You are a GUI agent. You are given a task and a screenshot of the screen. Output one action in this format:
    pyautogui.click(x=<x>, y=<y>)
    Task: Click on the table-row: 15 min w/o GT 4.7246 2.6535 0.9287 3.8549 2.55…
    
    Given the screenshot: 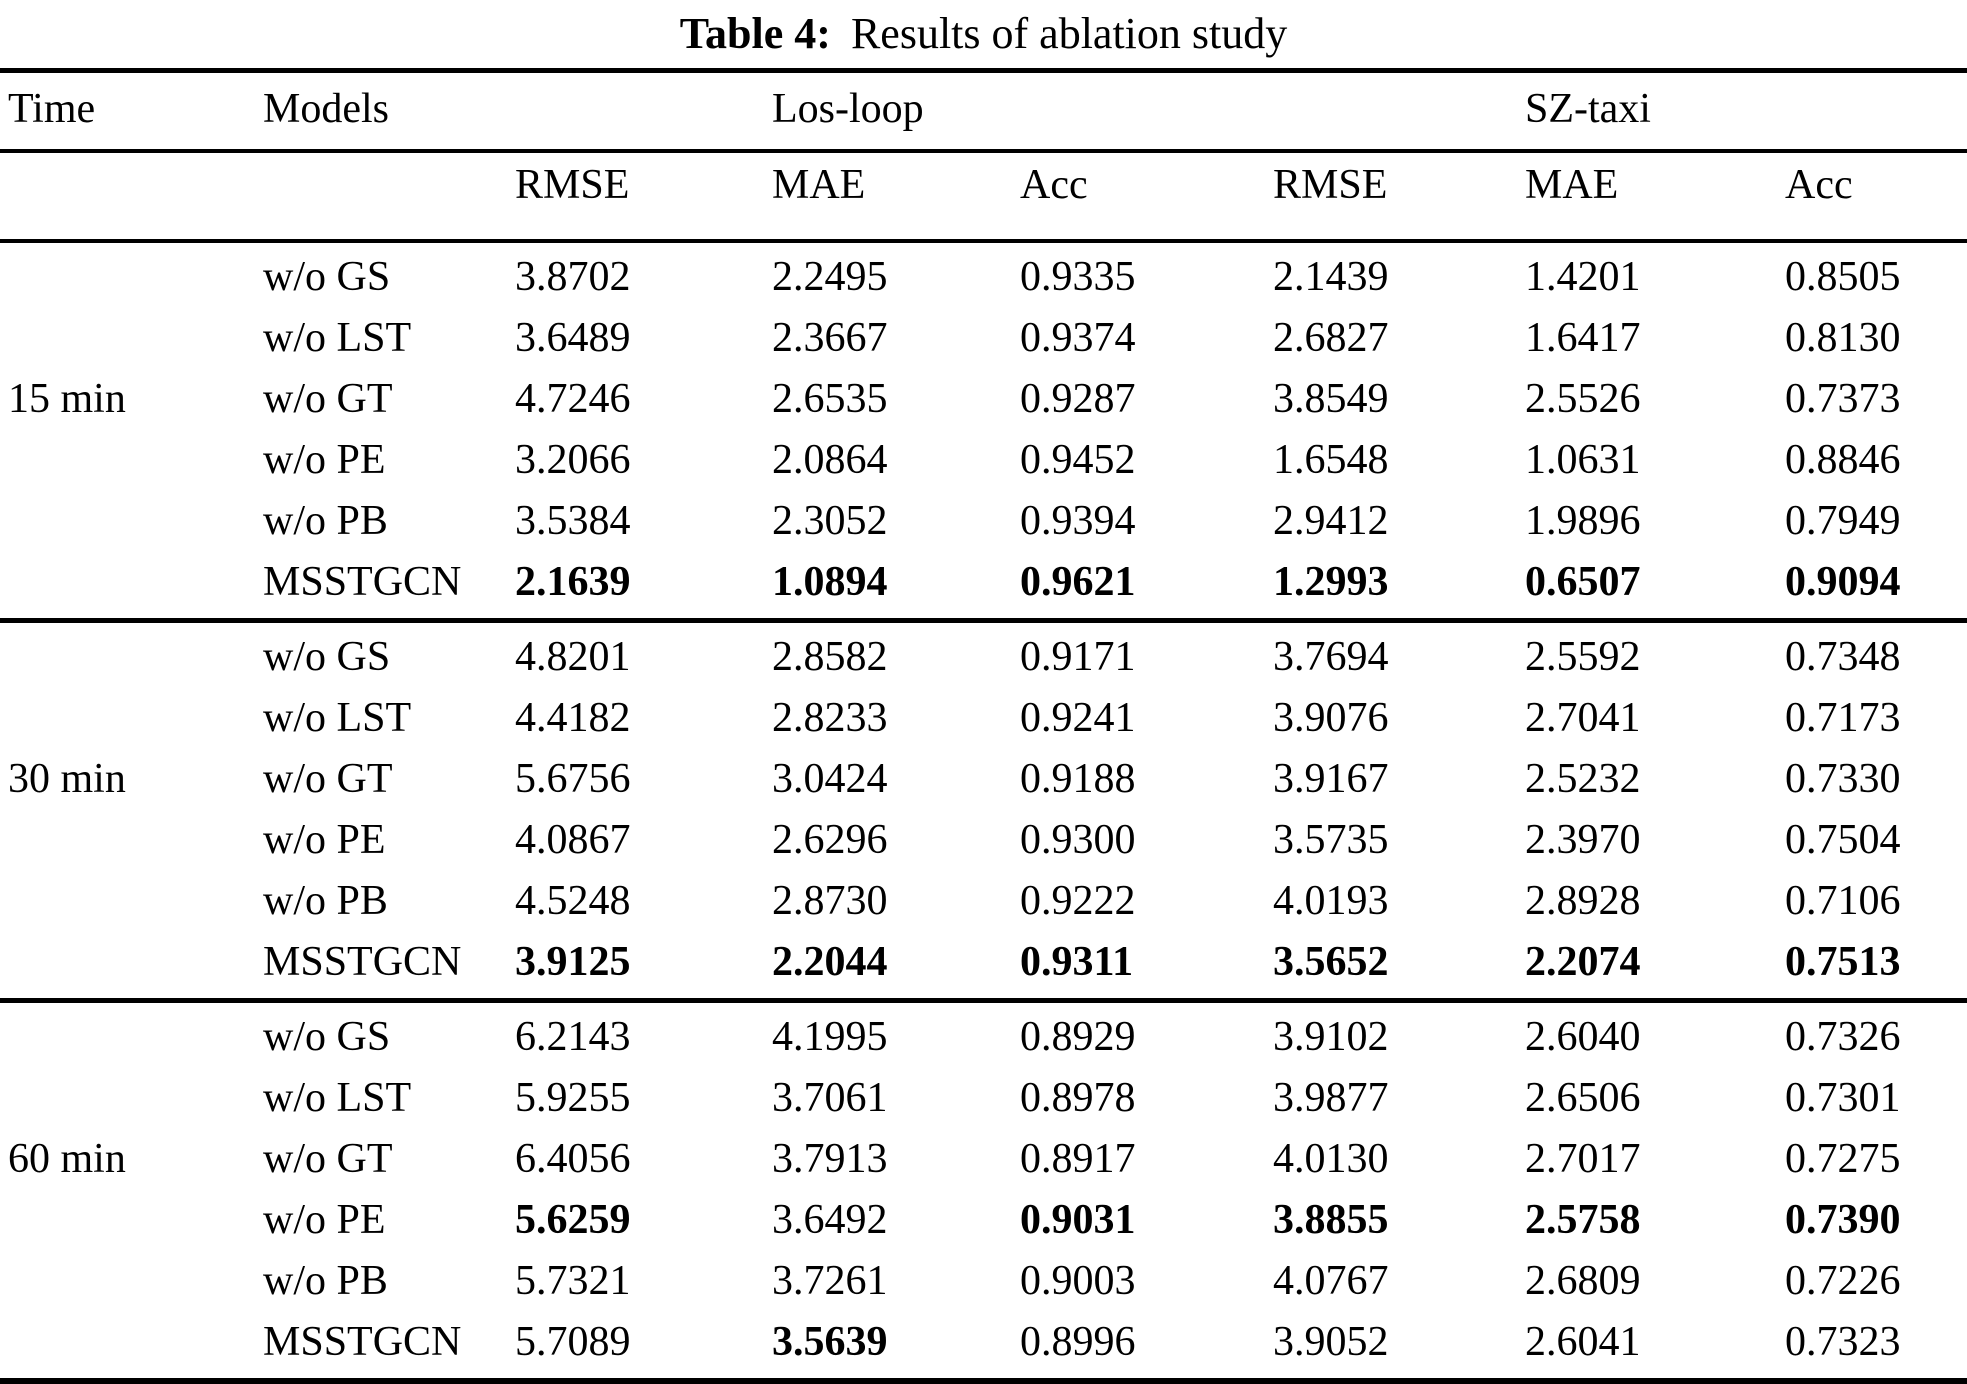 What is the action you would take?
    pyautogui.click(x=983, y=399)
    